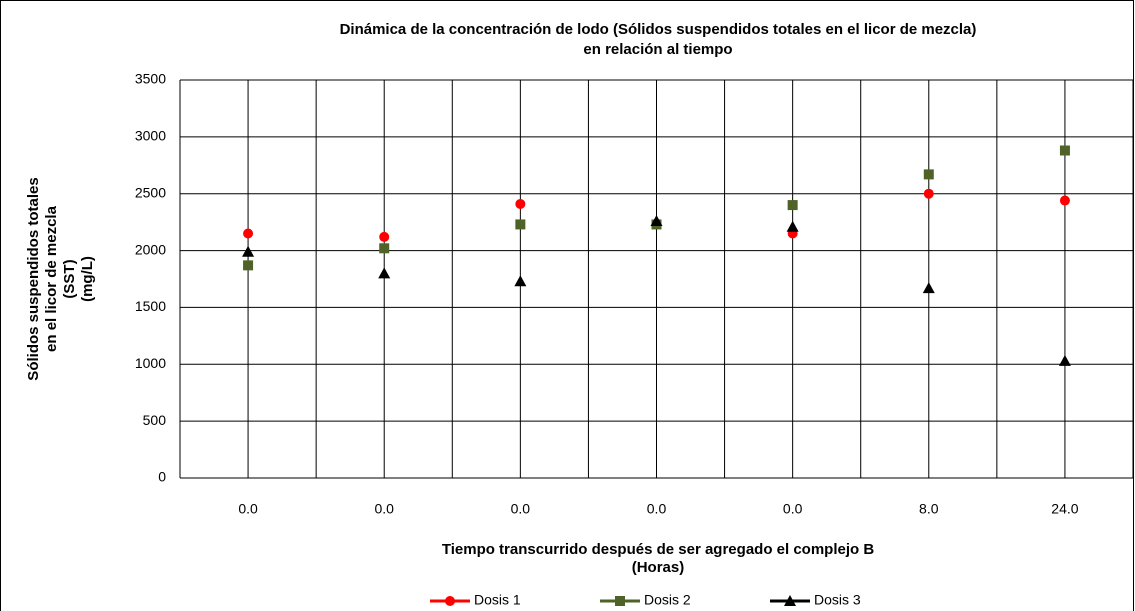 The width and height of the screenshot is (1135, 611). What do you see at coordinates (150, 306) in the screenshot?
I see `y-tick-label: 1500` at bounding box center [150, 306].